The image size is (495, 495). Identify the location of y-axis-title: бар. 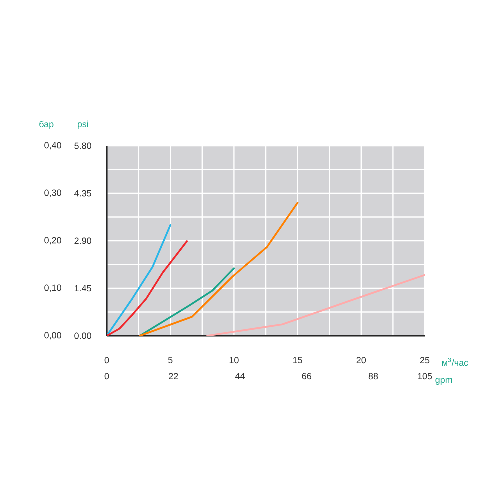
(47, 125).